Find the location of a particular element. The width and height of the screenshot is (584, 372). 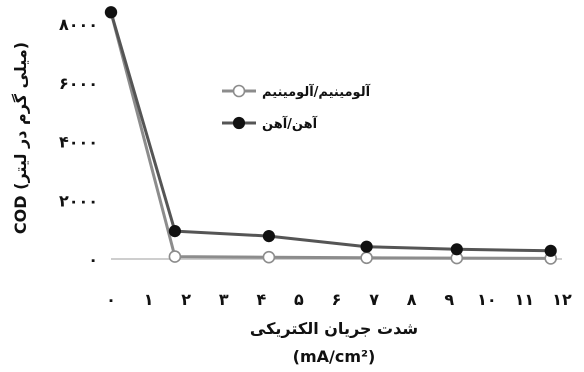

x-tick-label: ۱۱ is located at coordinates (525, 299).